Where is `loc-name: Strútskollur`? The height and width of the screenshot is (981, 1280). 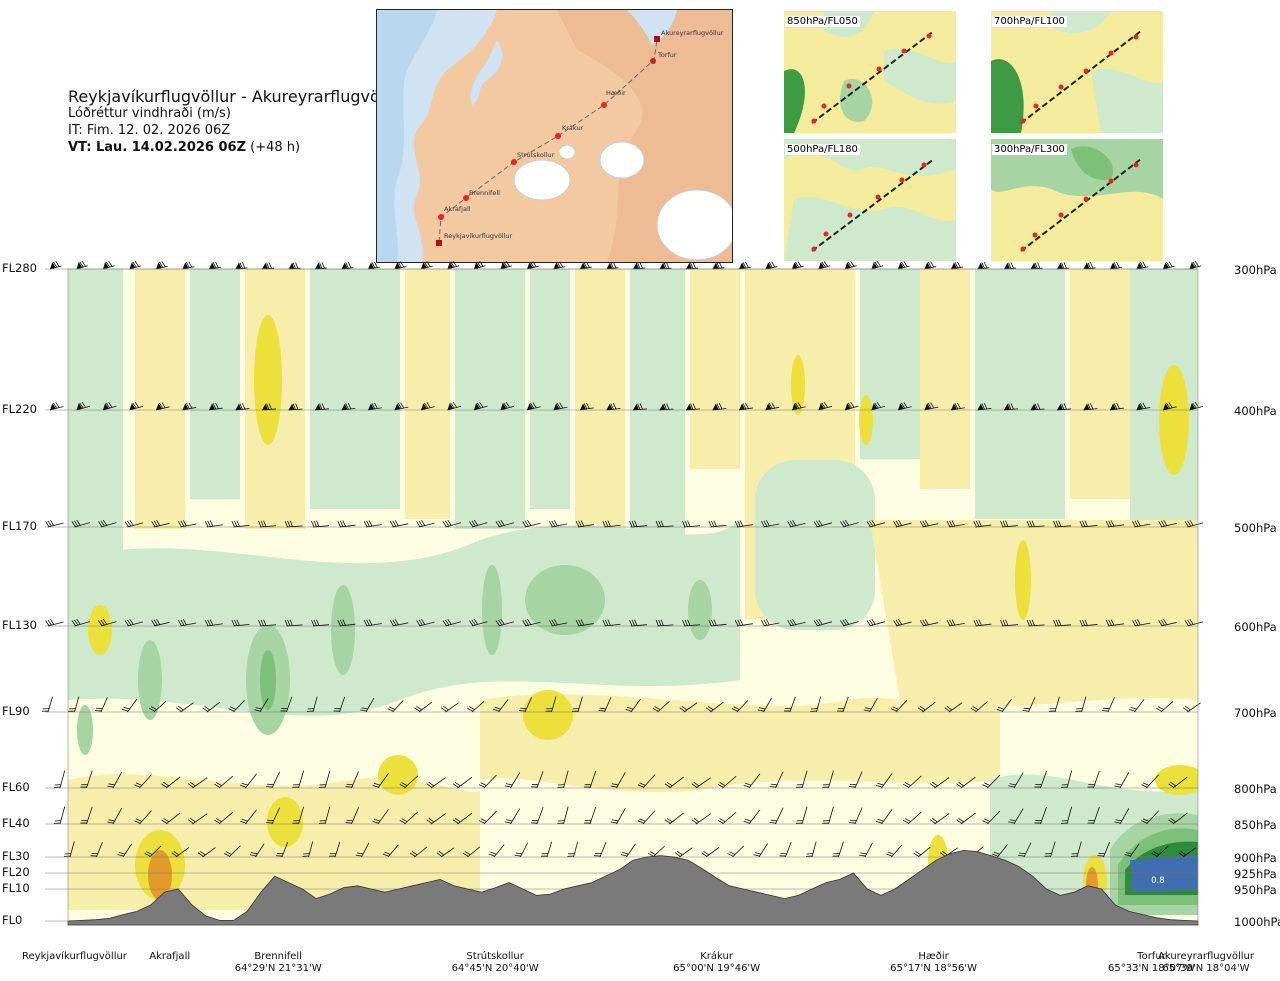 loc-name: Strútskollur is located at coordinates (495, 956).